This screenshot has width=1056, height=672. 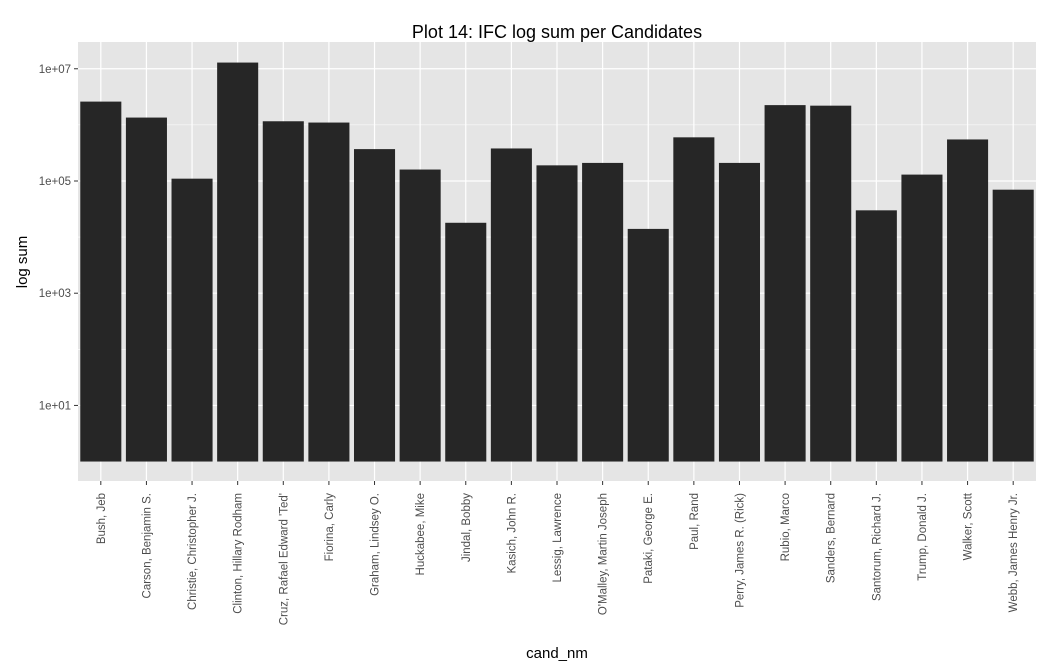 I want to click on x-tick-label: Kasich, John R., so click(x=512, y=533).